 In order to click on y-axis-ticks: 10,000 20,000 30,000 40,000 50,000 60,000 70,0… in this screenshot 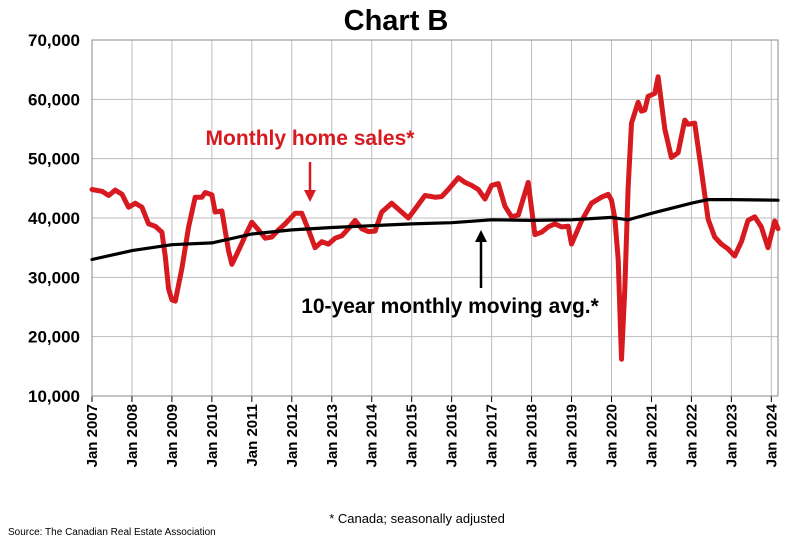, I will do `click(54, 218)`.